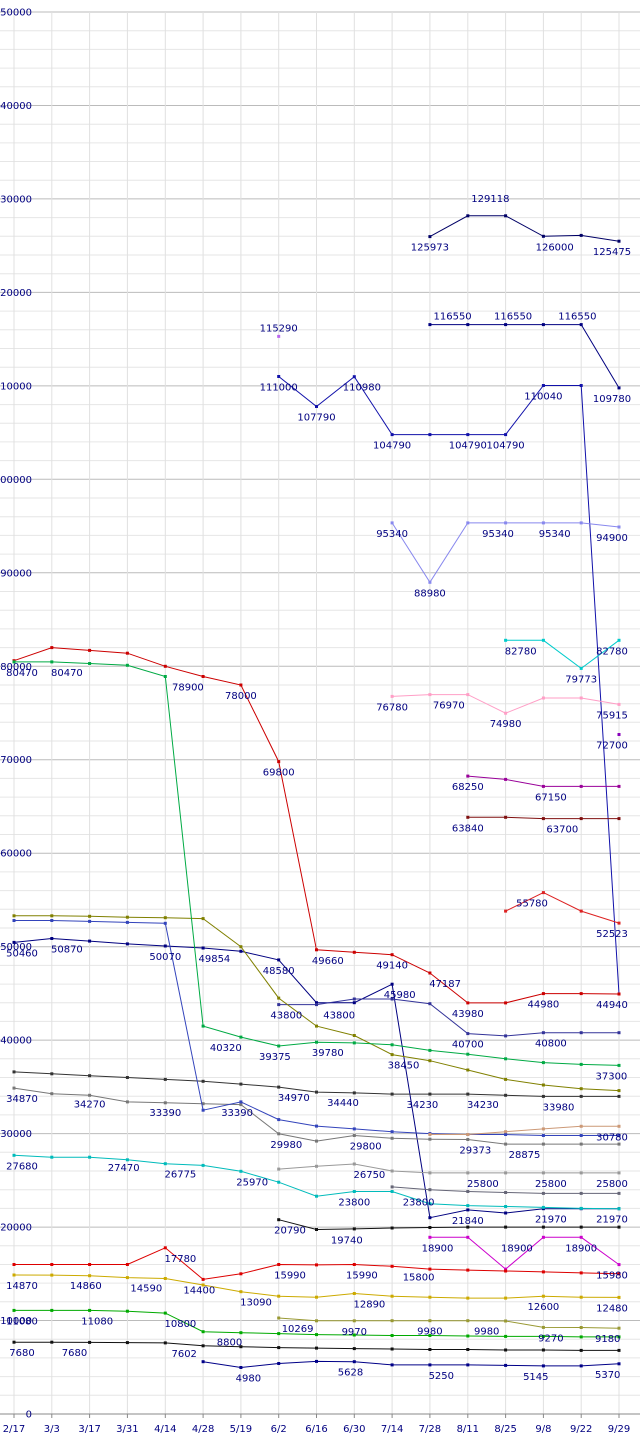  Describe the element at coordinates (619, 1274) in the screenshot. I see `data-point-red-17k` at that location.